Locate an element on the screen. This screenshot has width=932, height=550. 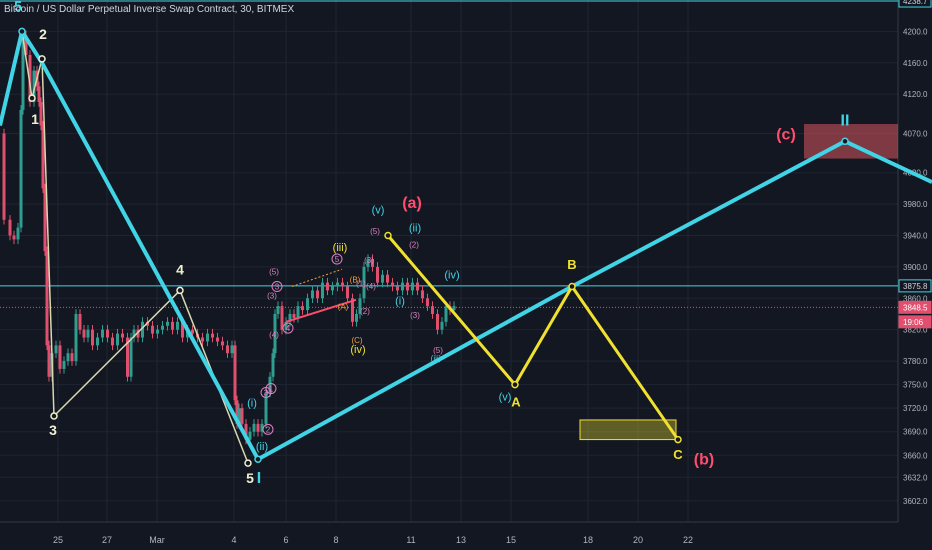
y-tick-label: 3660.0 is located at coordinates (915, 455).